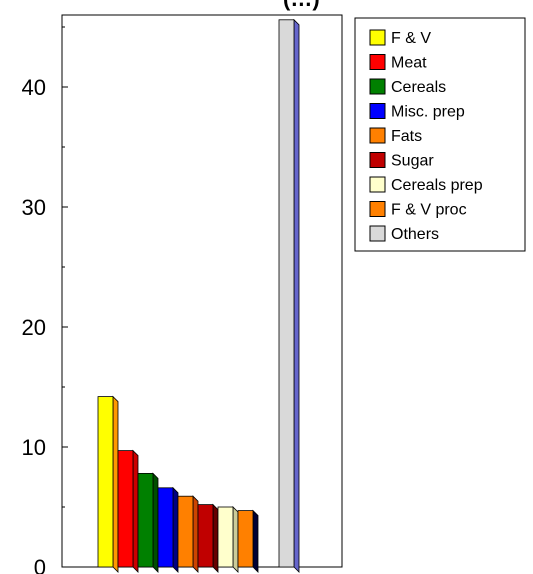 This screenshot has width=533, height=574. Describe the element at coordinates (409, 63) in the screenshot. I see `legend-label: Meat` at that location.